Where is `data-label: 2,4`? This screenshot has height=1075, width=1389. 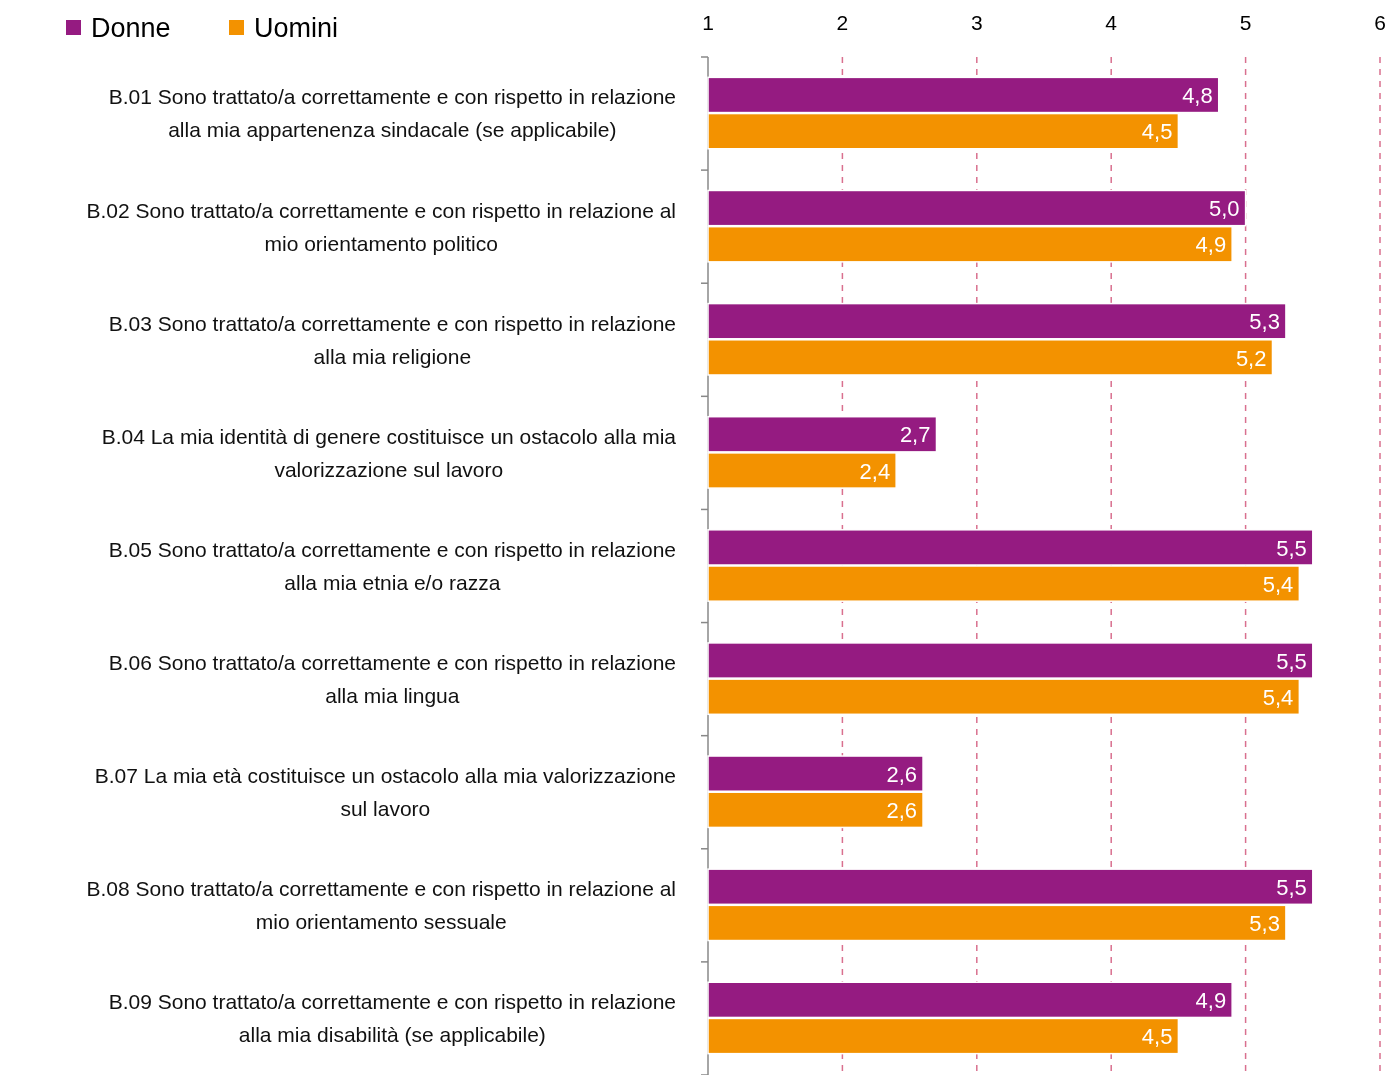
data-label: 2,4 is located at coordinates (875, 471).